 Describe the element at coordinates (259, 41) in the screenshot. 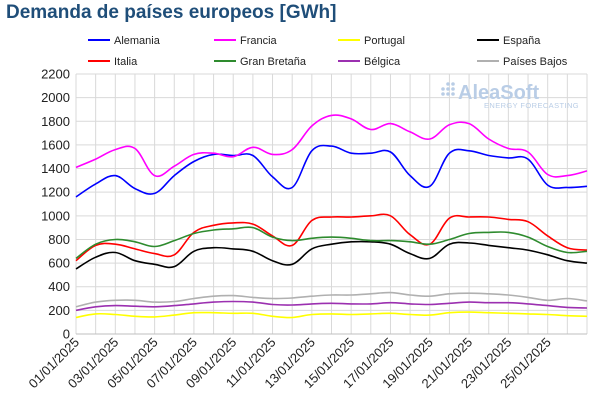

I see `legend-label-francia: Francia` at that location.